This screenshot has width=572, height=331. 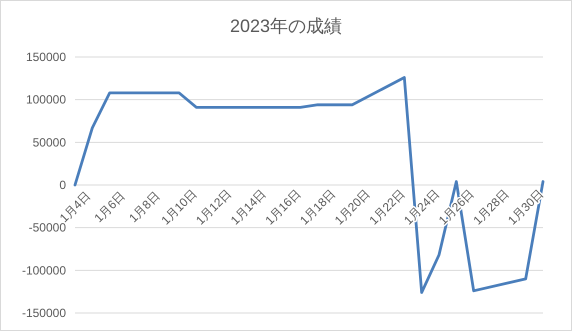 What do you see at coordinates (144, 207) in the screenshot?
I see `x-tick-label: 1月8日` at bounding box center [144, 207].